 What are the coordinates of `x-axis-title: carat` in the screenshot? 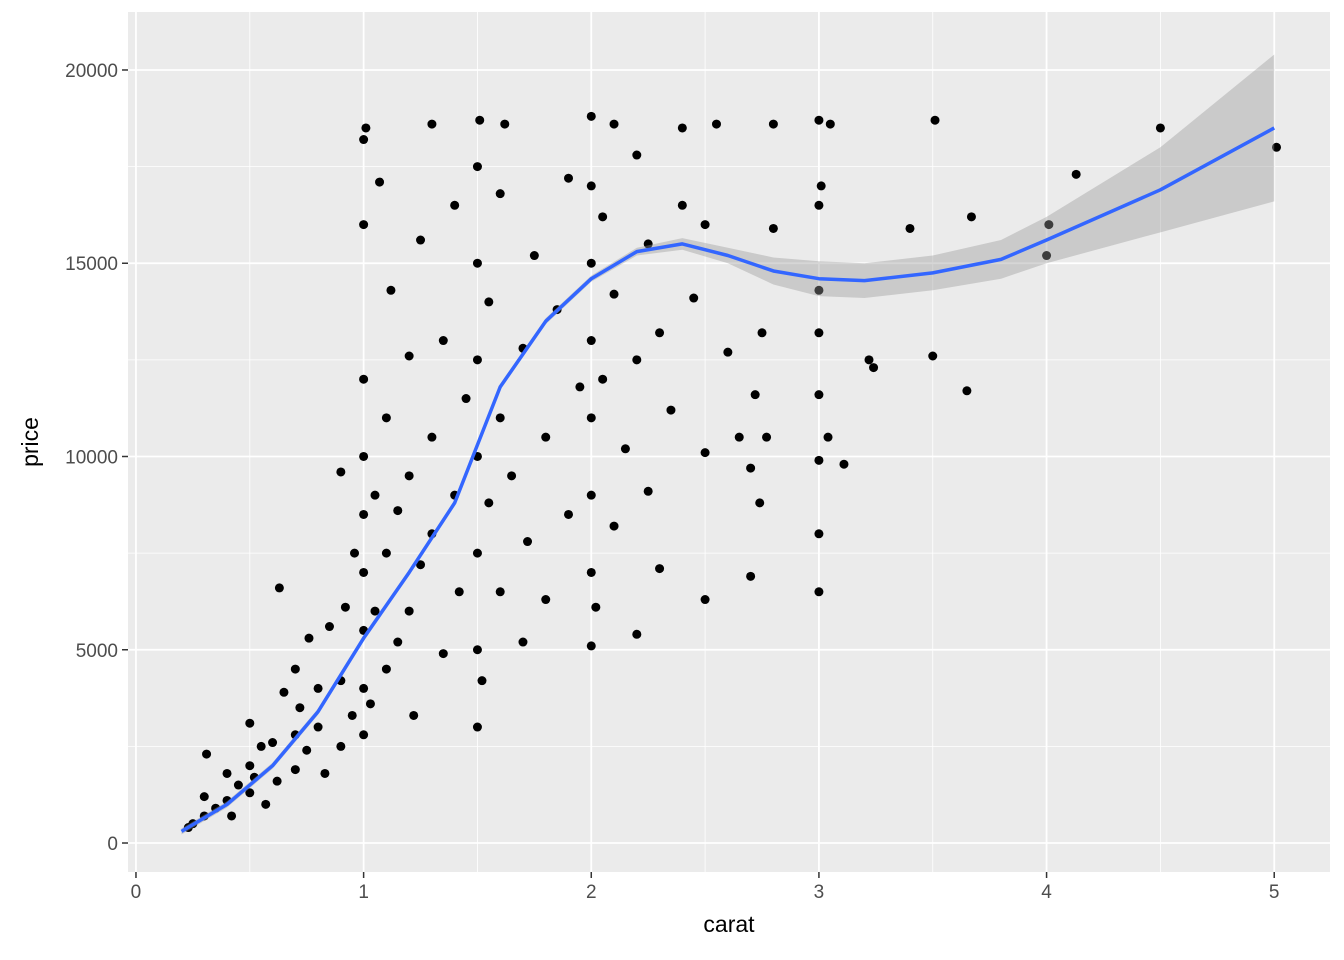 It's located at (729, 924).